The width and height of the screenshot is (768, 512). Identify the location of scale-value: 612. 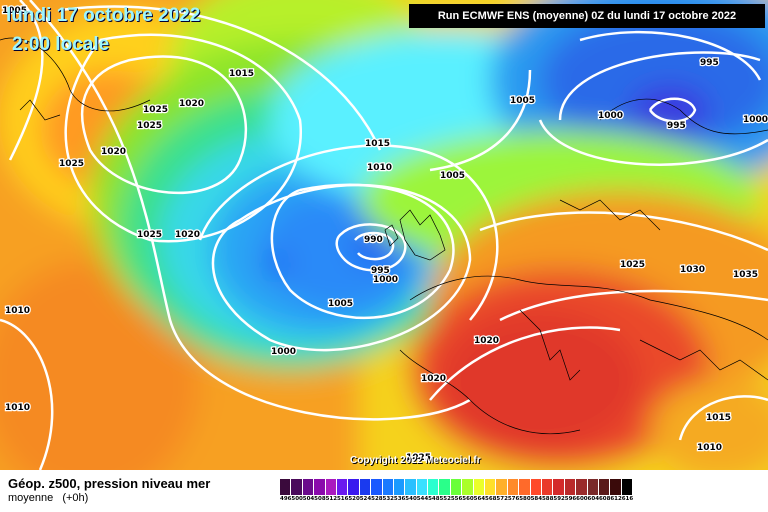
(616, 499).